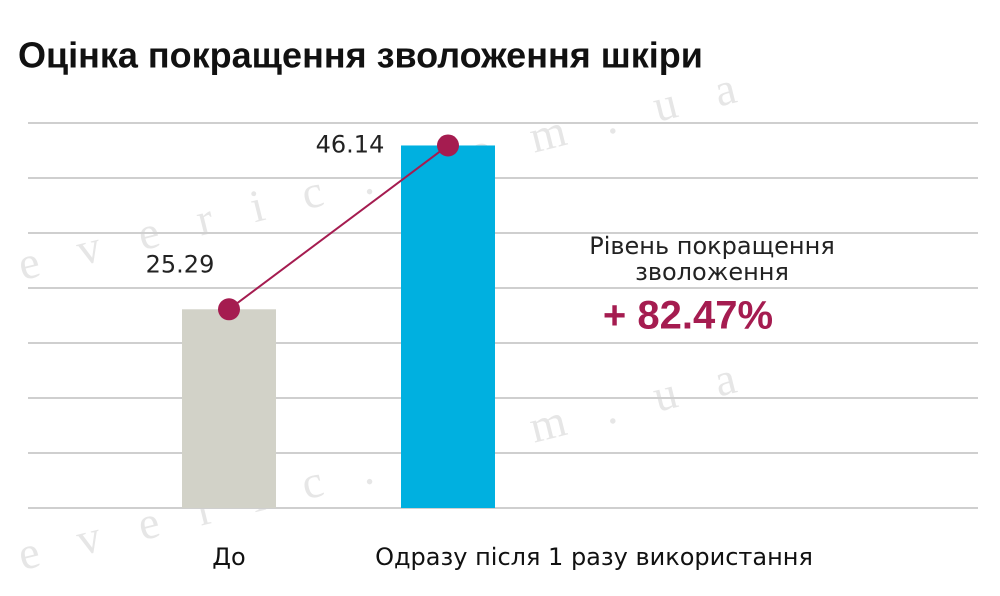 The width and height of the screenshot is (1000, 596). I want to click on chart-title: Оцінка покращення зволоження шкіри, so click(360, 55).